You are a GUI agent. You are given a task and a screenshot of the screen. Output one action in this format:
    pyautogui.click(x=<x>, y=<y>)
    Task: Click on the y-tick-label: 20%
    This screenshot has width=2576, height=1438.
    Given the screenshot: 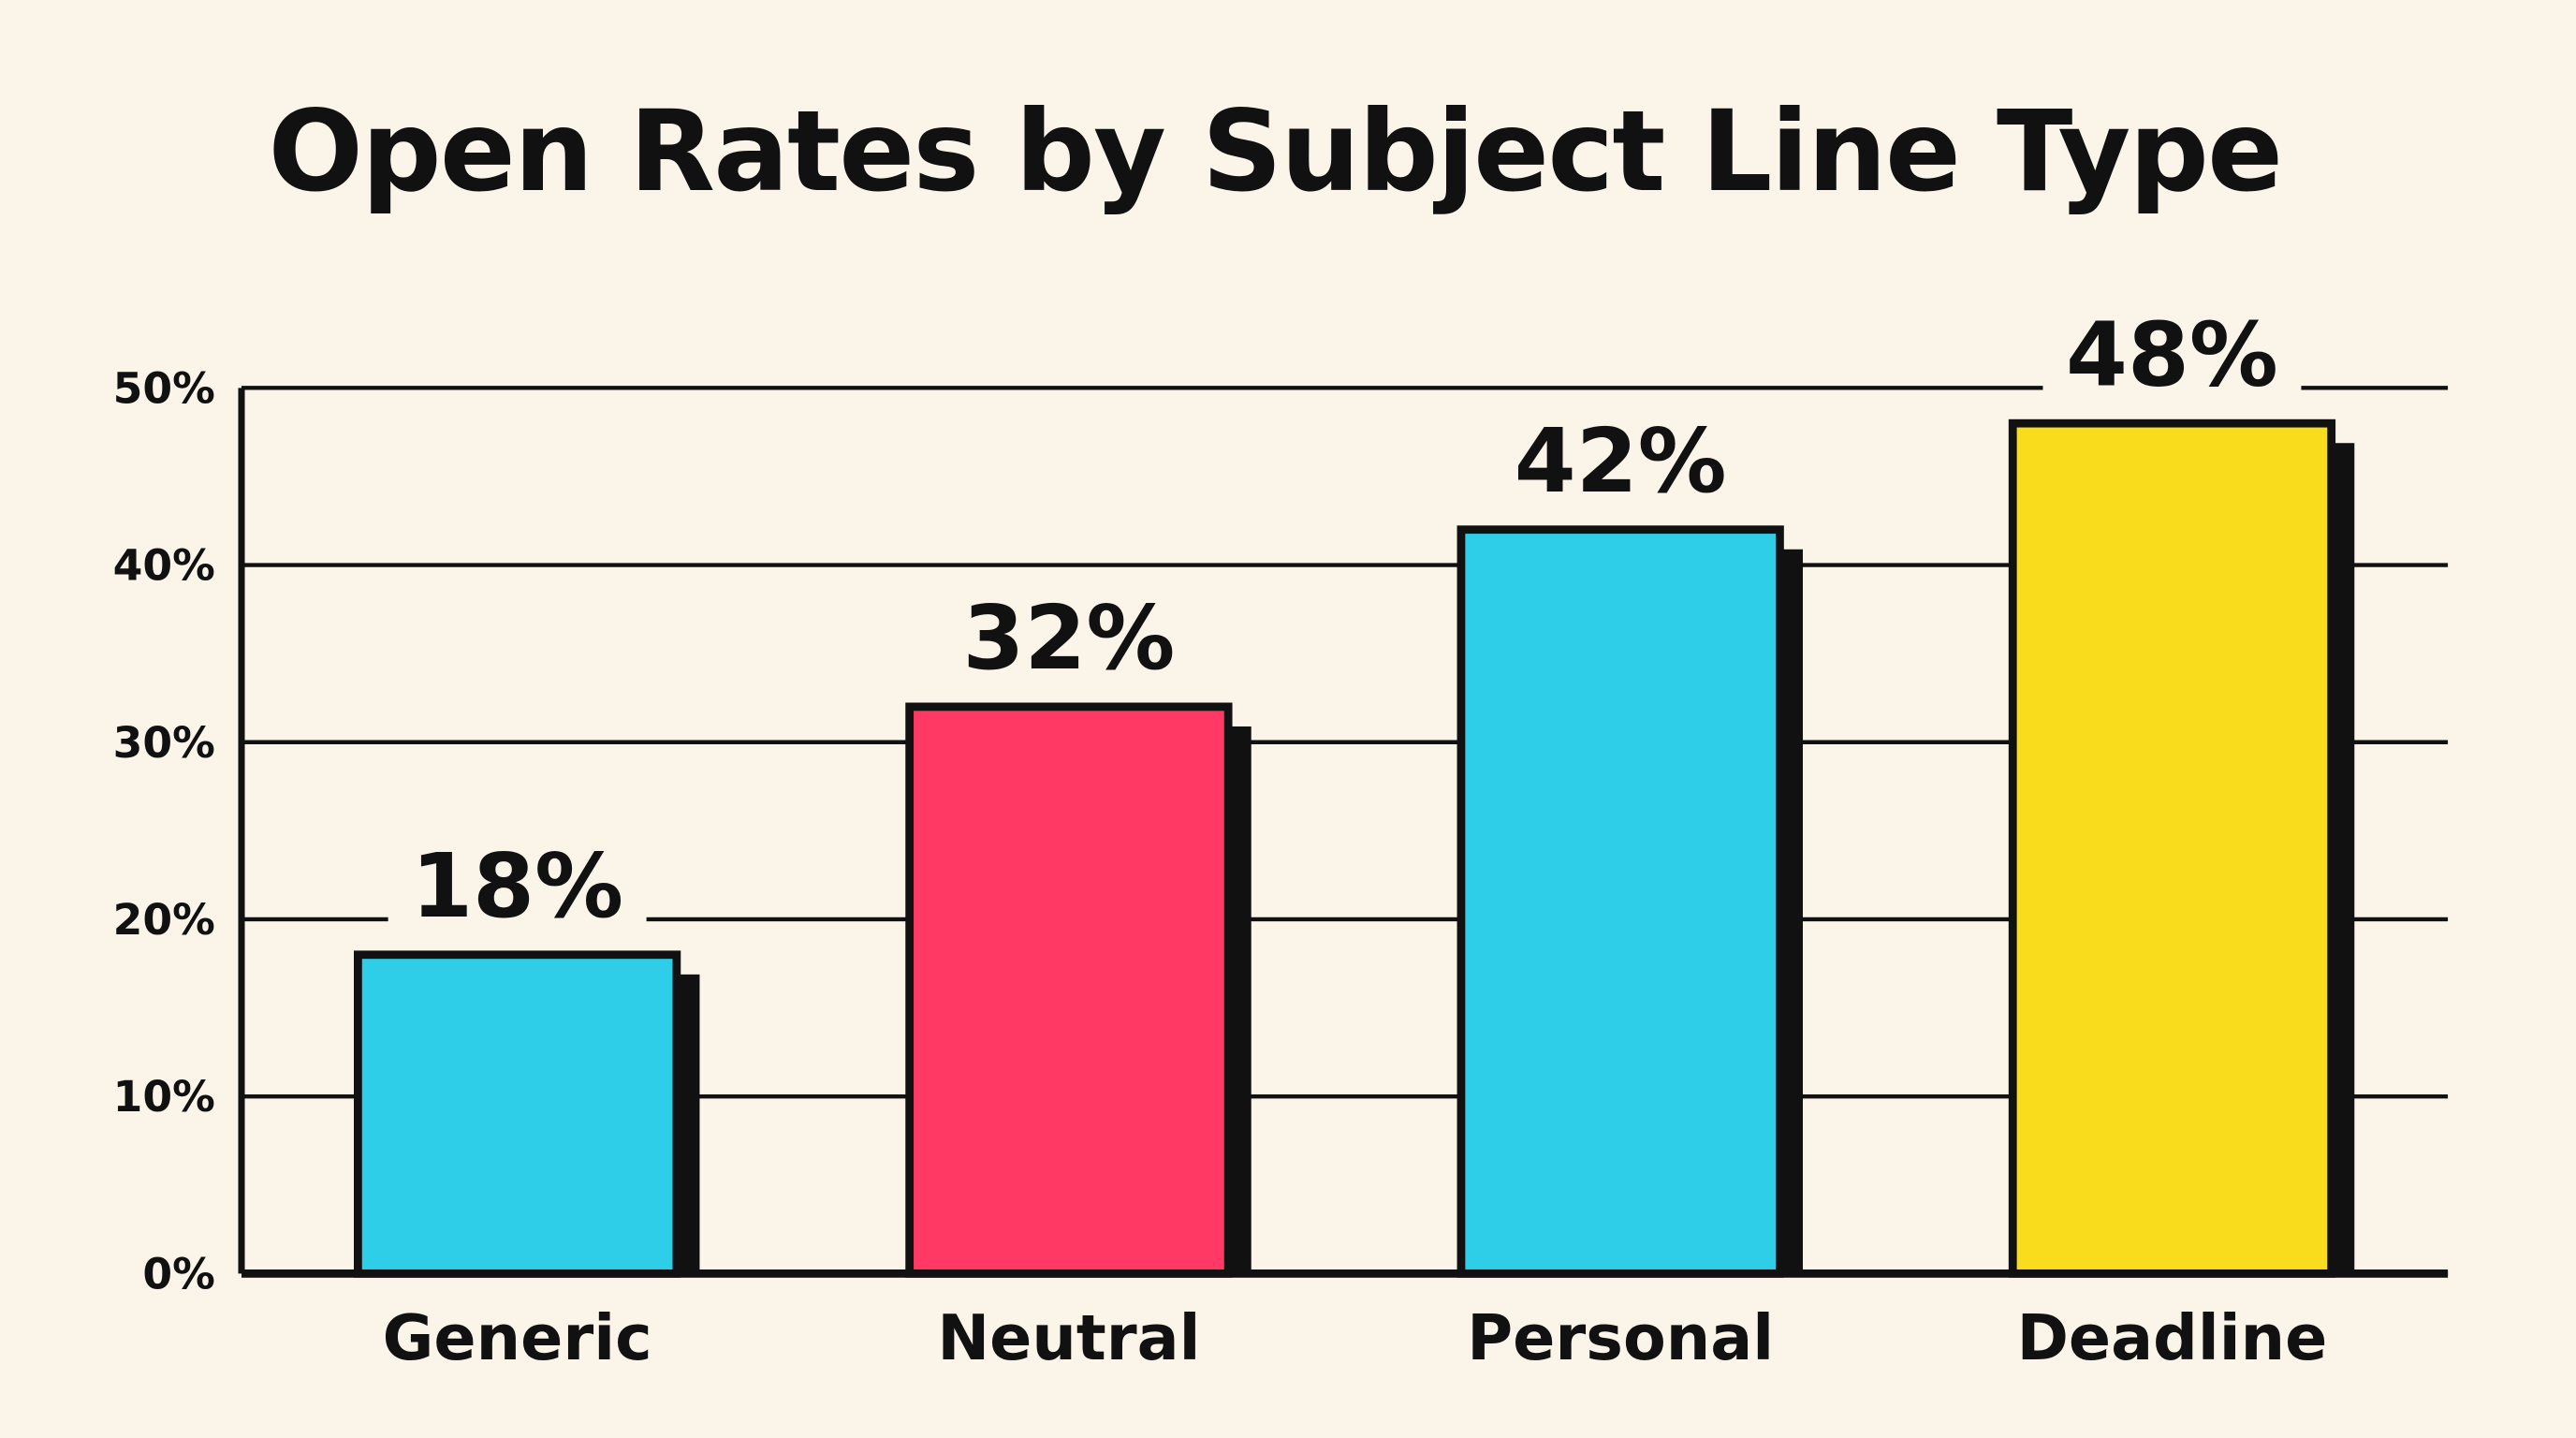 What is the action you would take?
    pyautogui.click(x=164, y=920)
    